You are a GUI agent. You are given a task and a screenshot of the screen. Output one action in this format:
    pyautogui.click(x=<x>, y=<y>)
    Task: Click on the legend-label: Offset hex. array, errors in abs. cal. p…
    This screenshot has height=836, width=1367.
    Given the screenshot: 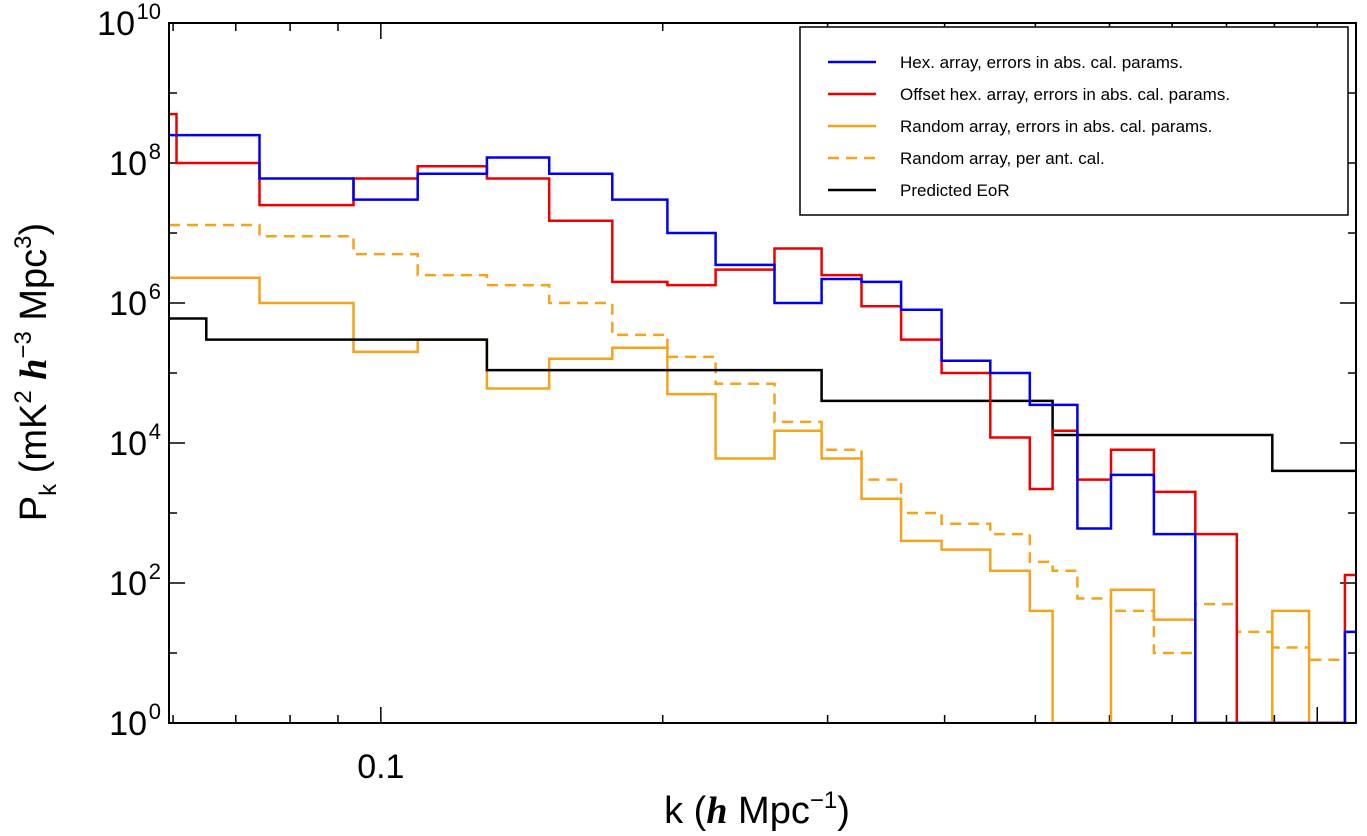 What is the action you would take?
    pyautogui.click(x=1065, y=94)
    